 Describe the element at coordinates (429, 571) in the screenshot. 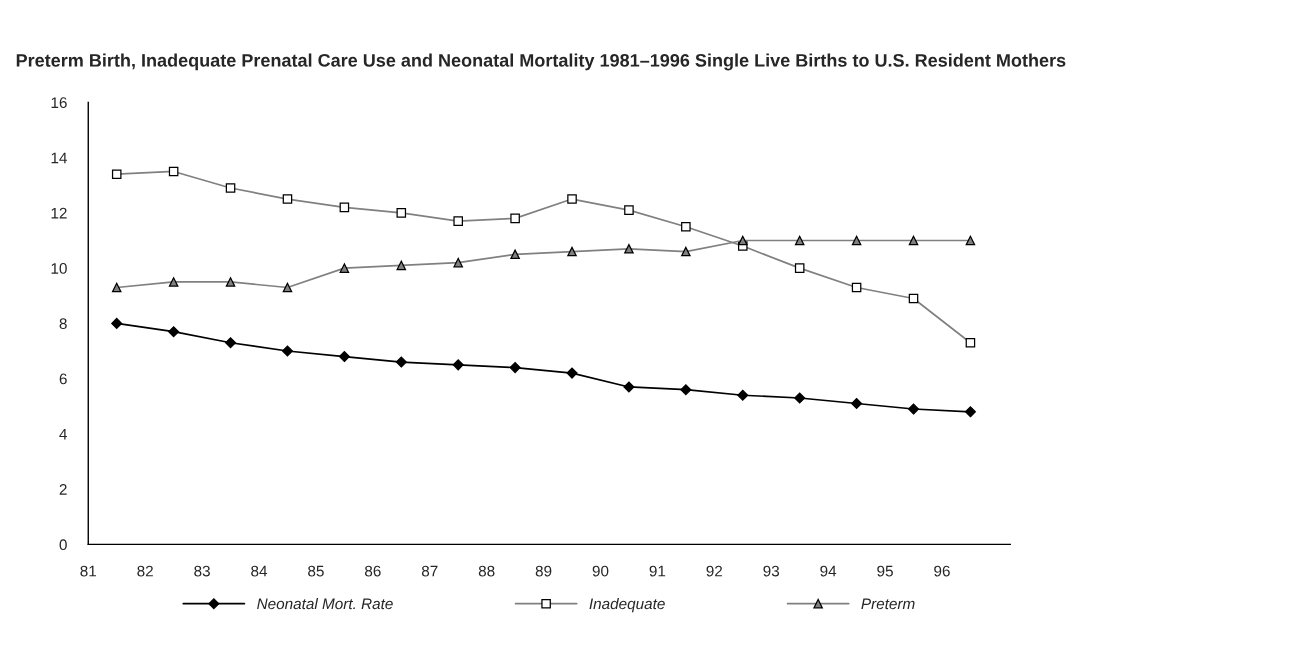

I see `x-tick-label: 87` at that location.